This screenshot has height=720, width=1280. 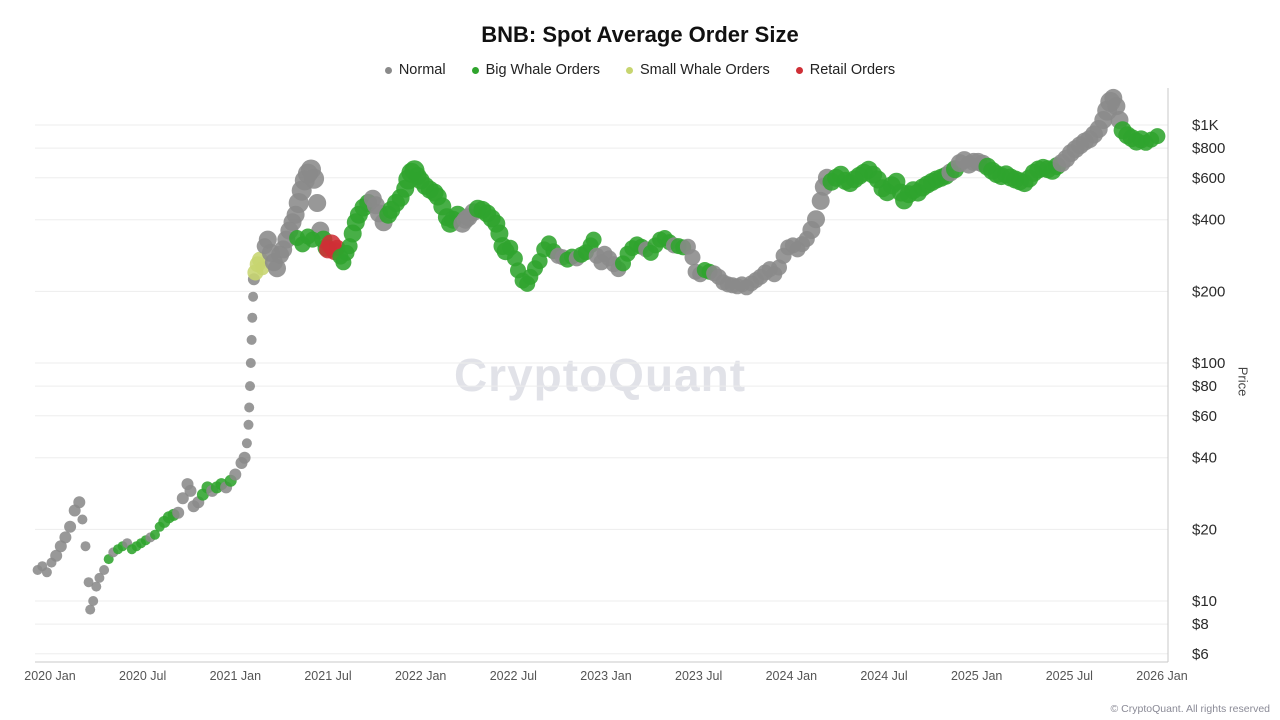 I want to click on legend-label: Retail Orders, so click(x=852, y=70).